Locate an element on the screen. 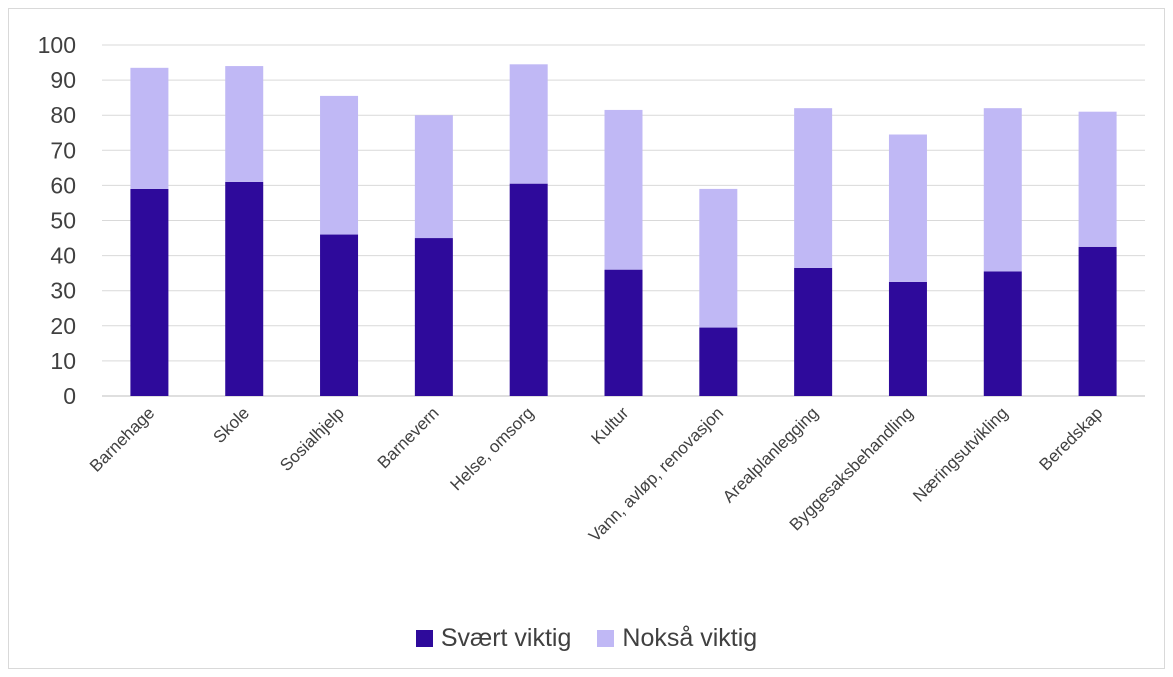 The width and height of the screenshot is (1173, 677). legend-label-noksa-viktig: Nokså viktig is located at coordinates (690, 638).